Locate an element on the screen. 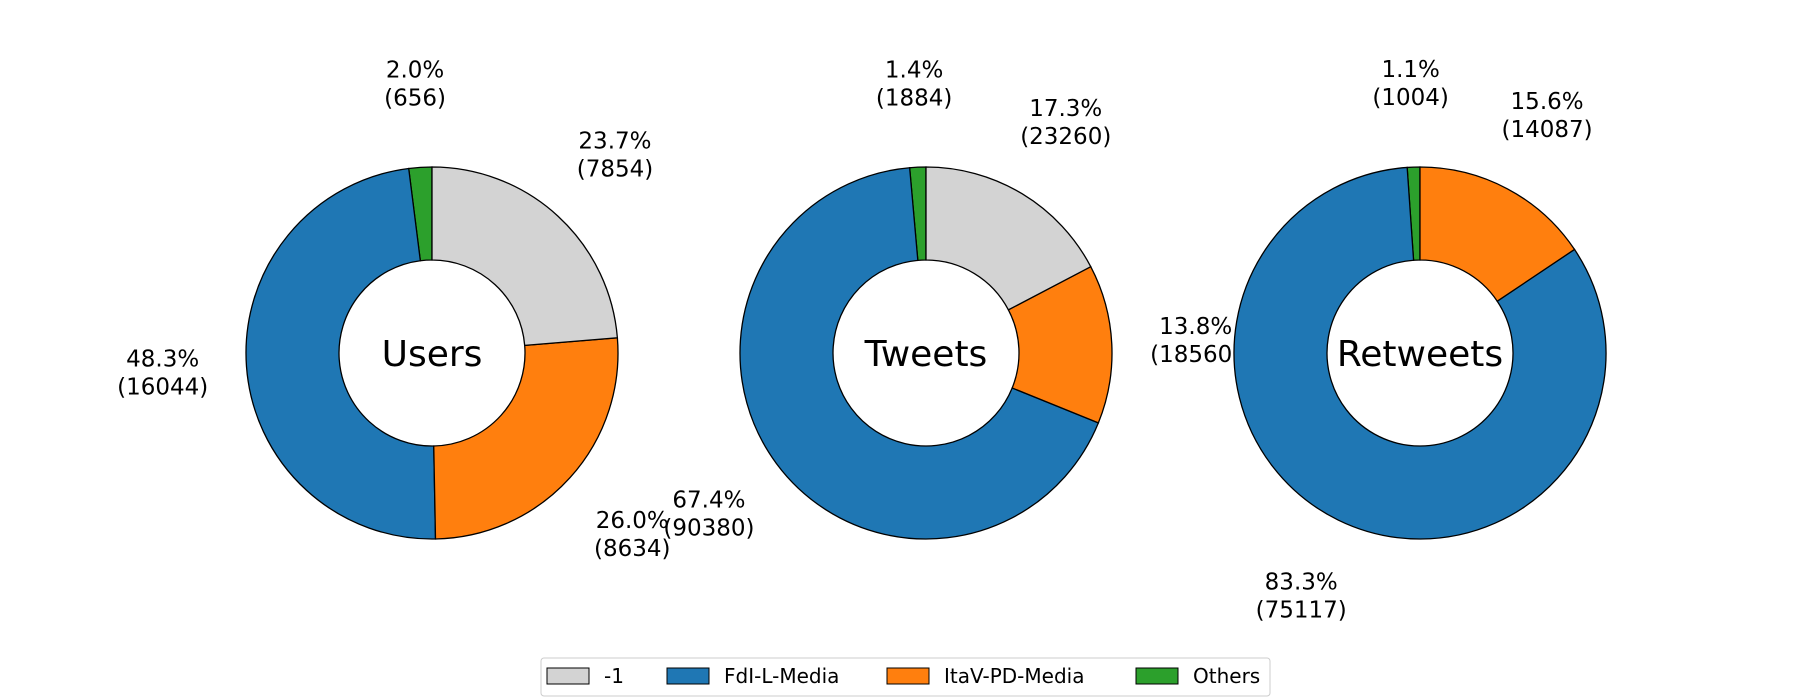 The height and width of the screenshot is (700, 1800). slice-label-itav-pd-media: 15.6% is located at coordinates (1547, 102).